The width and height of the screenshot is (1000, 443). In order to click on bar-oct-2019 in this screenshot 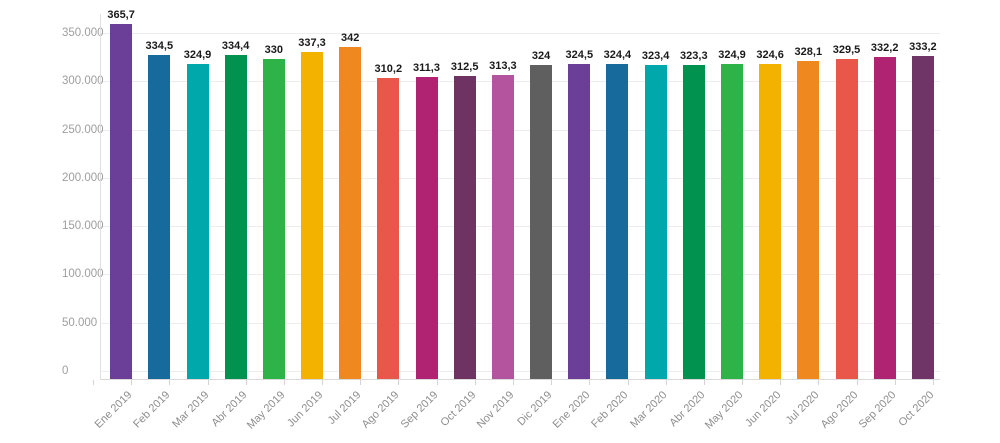, I will do `click(464, 227)`.